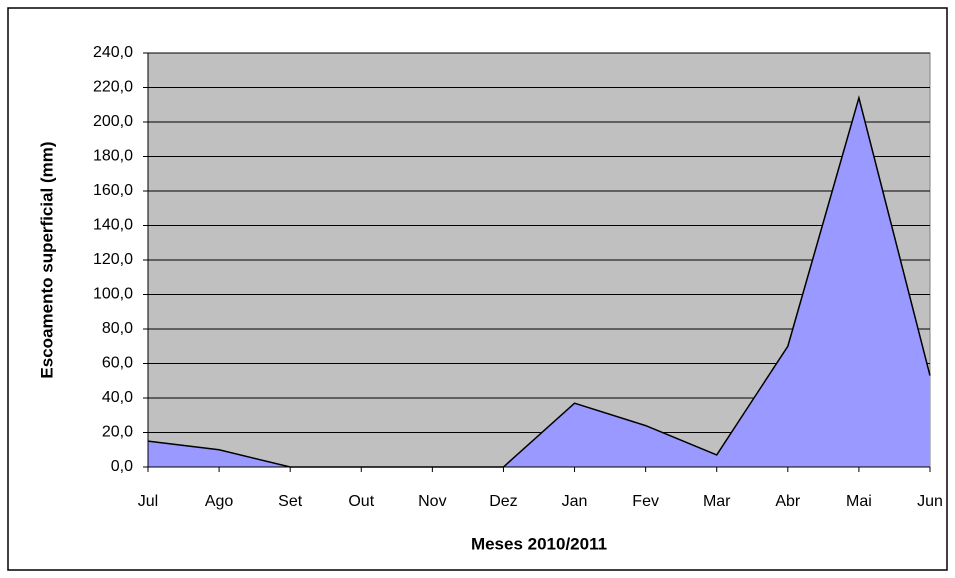 This screenshot has width=955, height=578. What do you see at coordinates (113, 52) in the screenshot?
I see `y-tick-label: 240,0` at bounding box center [113, 52].